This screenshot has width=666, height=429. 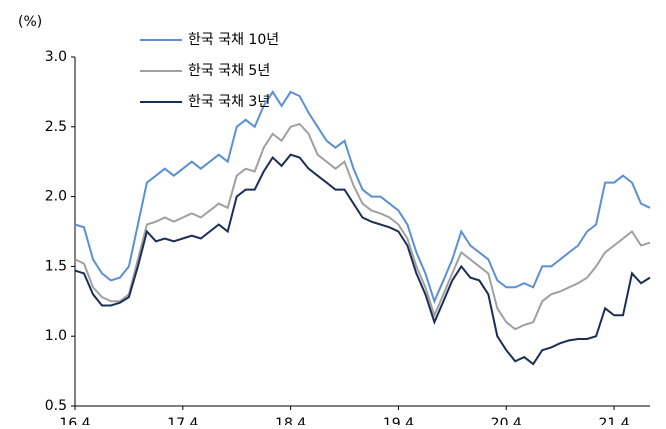 I want to click on x-tick-label: 16.4, so click(x=74, y=420).